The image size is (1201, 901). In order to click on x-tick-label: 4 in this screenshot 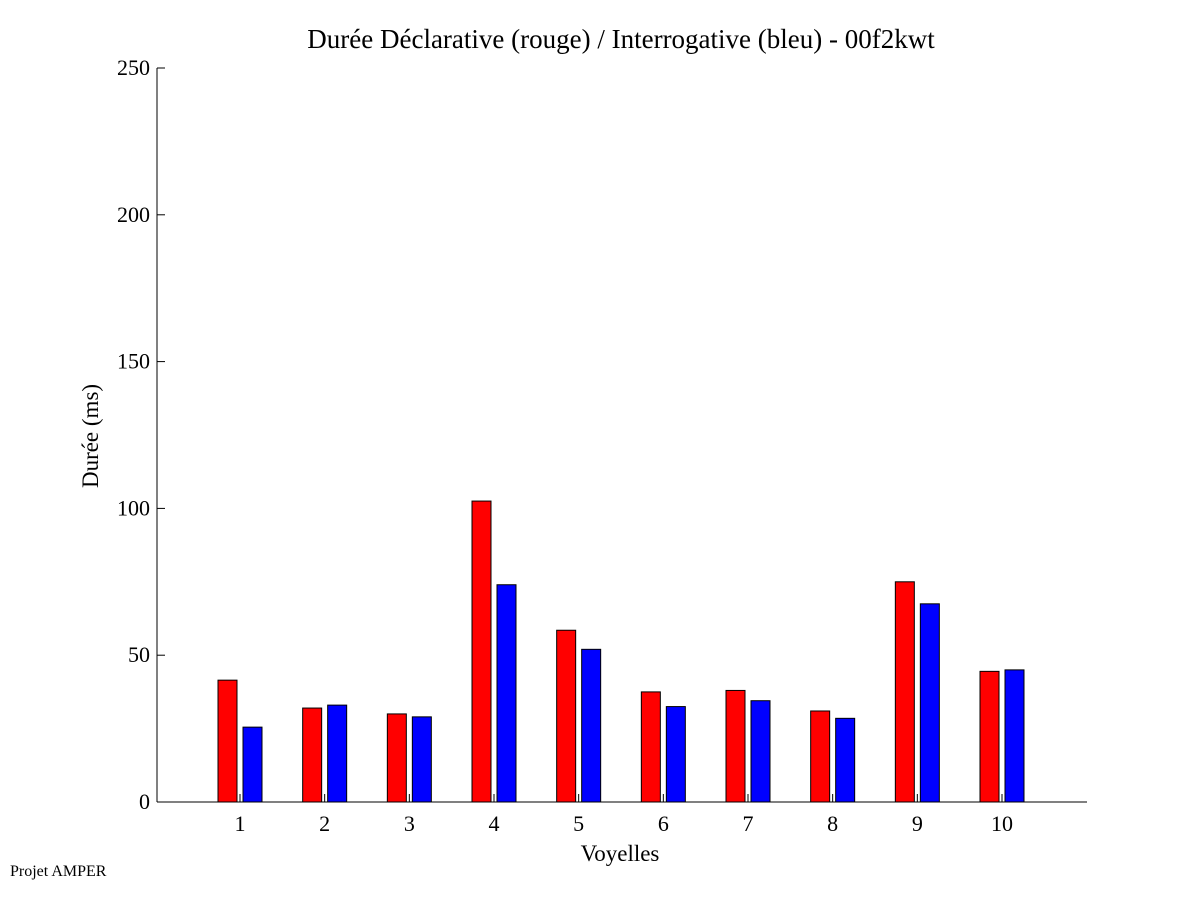, I will do `click(494, 823)`.